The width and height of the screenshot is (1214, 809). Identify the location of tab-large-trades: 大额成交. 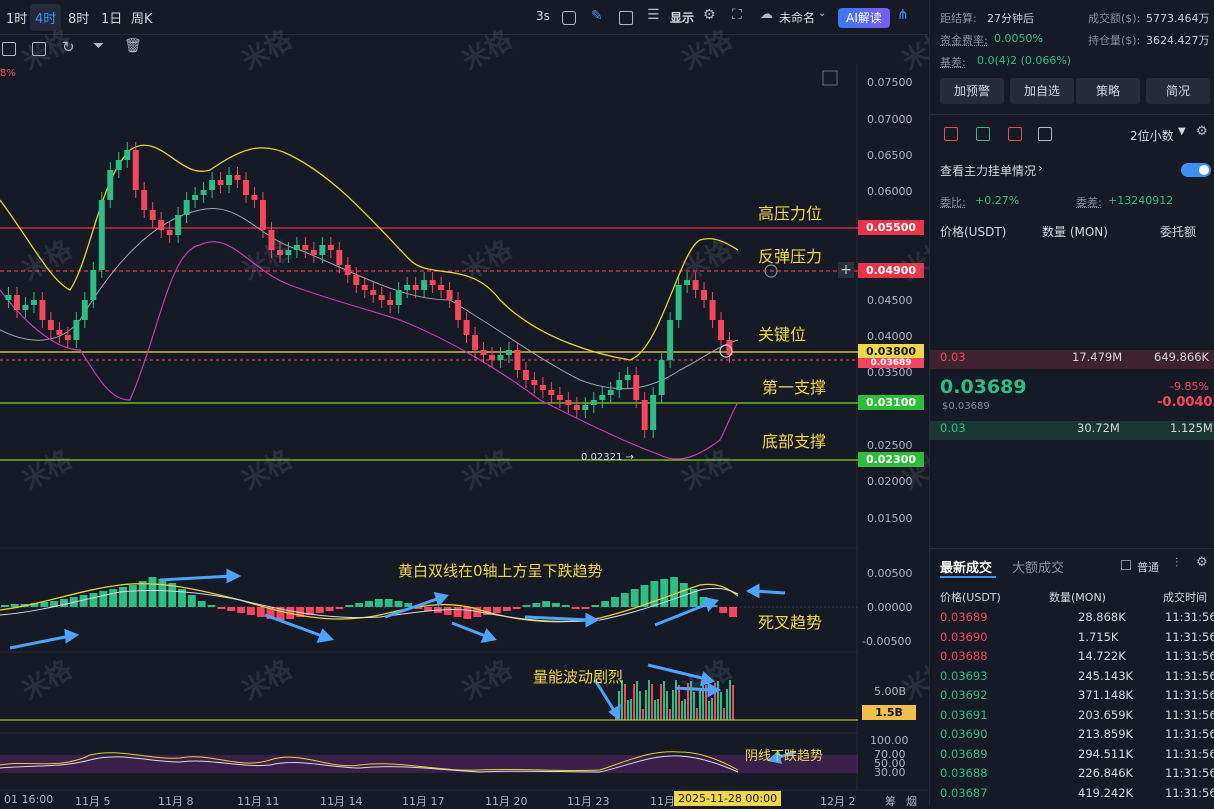
(1038, 568).